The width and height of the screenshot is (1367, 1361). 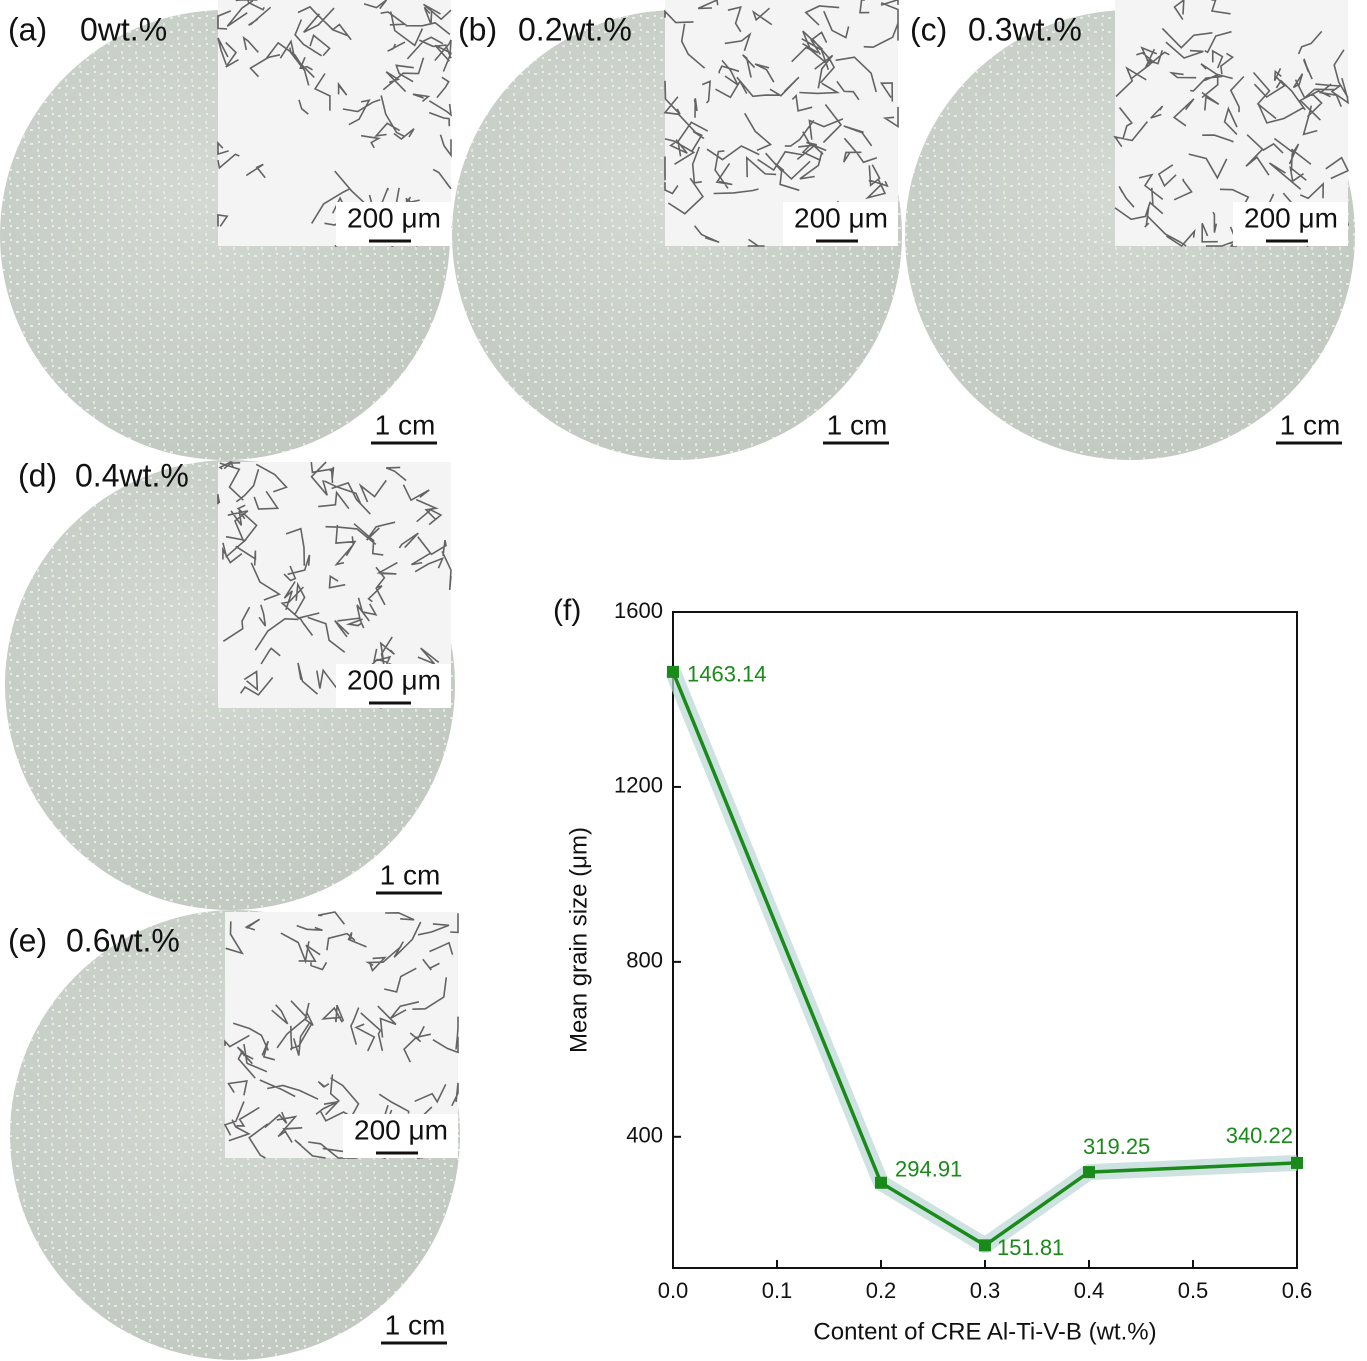 What do you see at coordinates (1193, 1290) in the screenshot?
I see `x-tick-label: 0.5` at bounding box center [1193, 1290].